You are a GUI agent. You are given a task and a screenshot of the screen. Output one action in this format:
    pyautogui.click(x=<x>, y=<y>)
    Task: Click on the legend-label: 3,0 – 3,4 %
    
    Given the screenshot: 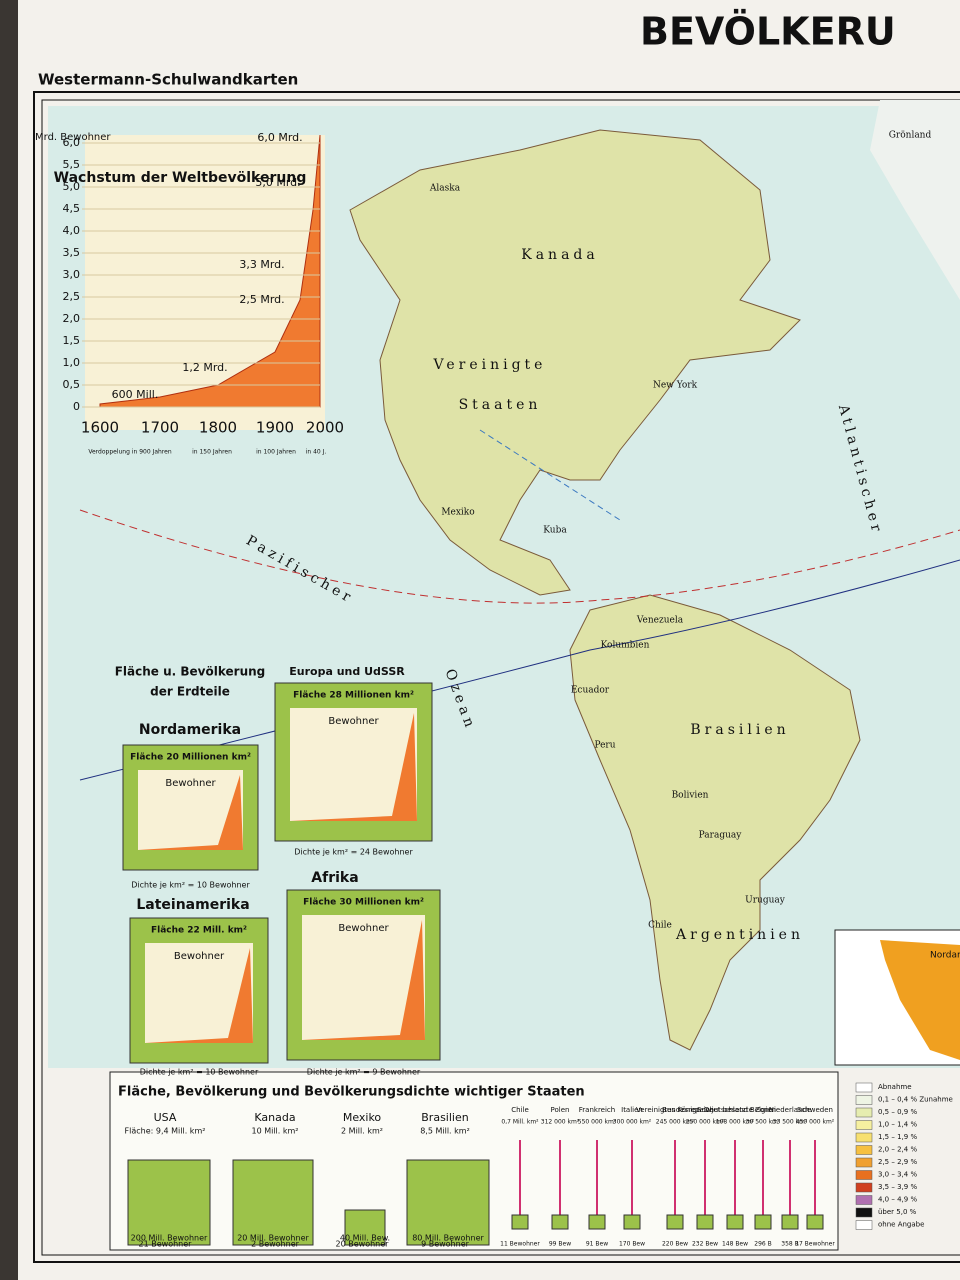 What is the action you would take?
    pyautogui.click(x=897, y=1175)
    